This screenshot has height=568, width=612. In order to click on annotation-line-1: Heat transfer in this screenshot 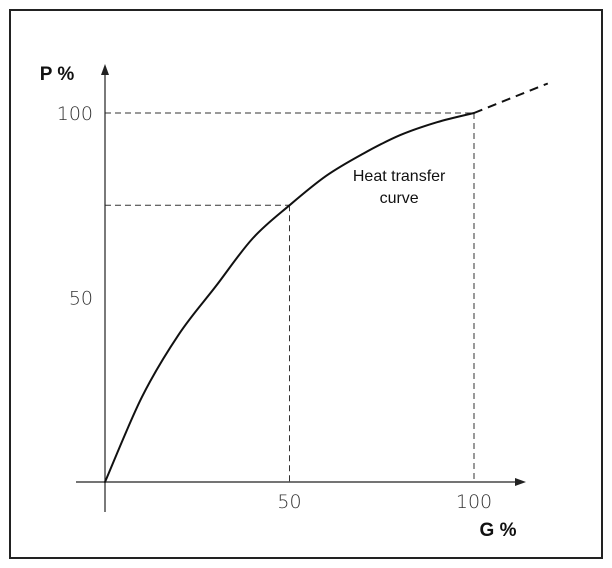, I will do `click(399, 176)`.